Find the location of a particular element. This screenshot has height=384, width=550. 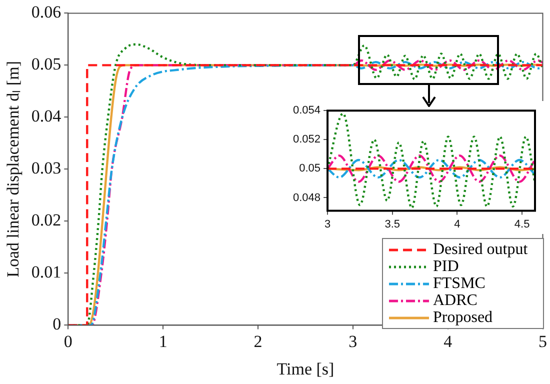

y-tick-label: 0.01 is located at coordinates (46, 272).